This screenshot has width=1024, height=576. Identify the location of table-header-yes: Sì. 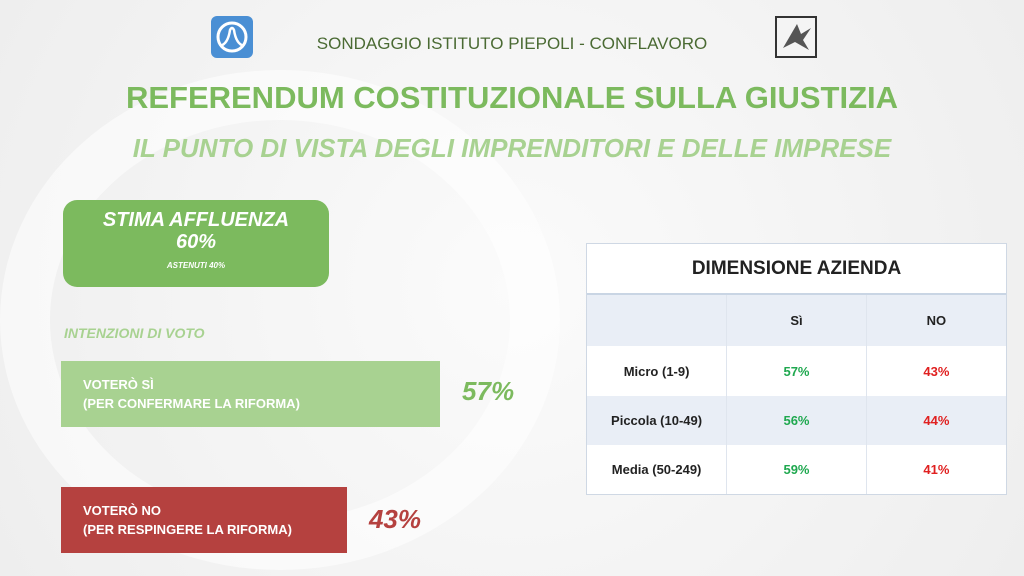
(796, 320).